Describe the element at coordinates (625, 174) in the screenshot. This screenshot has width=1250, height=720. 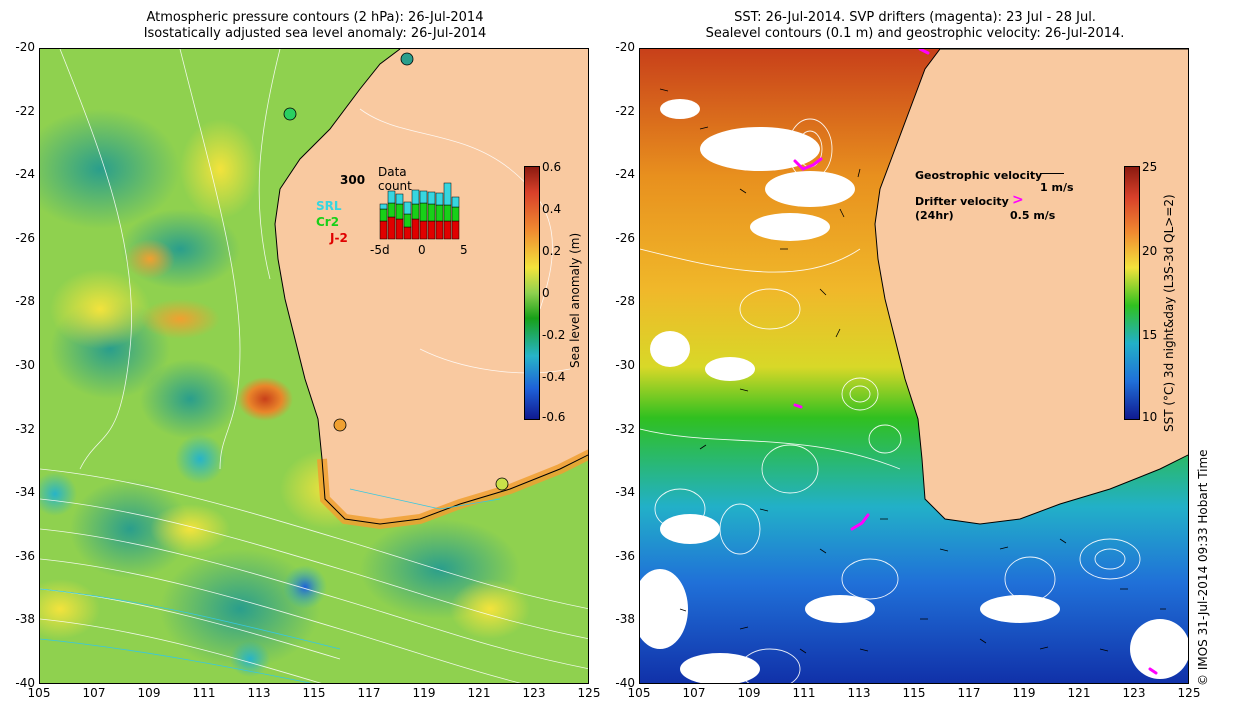
I see `y-axis-tick: -24` at that location.